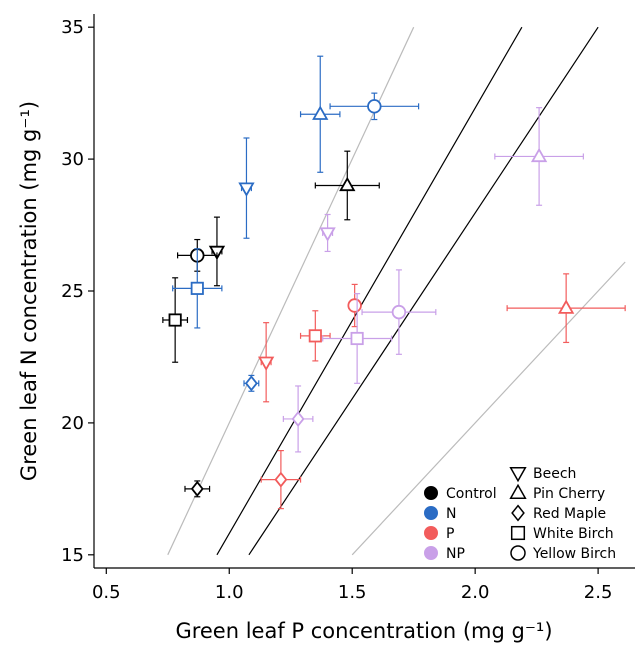 The image size is (640, 646). I want to click on legend-label: Pin Cherry, so click(569, 494).